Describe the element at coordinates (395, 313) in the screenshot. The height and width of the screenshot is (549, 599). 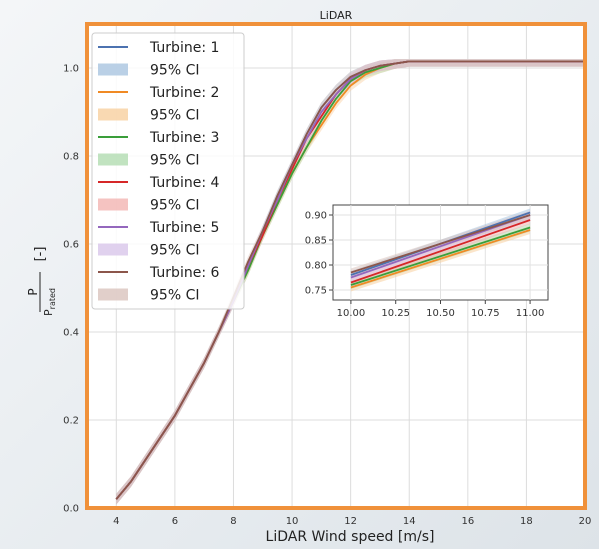
I see `inset-x-tick-label: 10.25` at that location.